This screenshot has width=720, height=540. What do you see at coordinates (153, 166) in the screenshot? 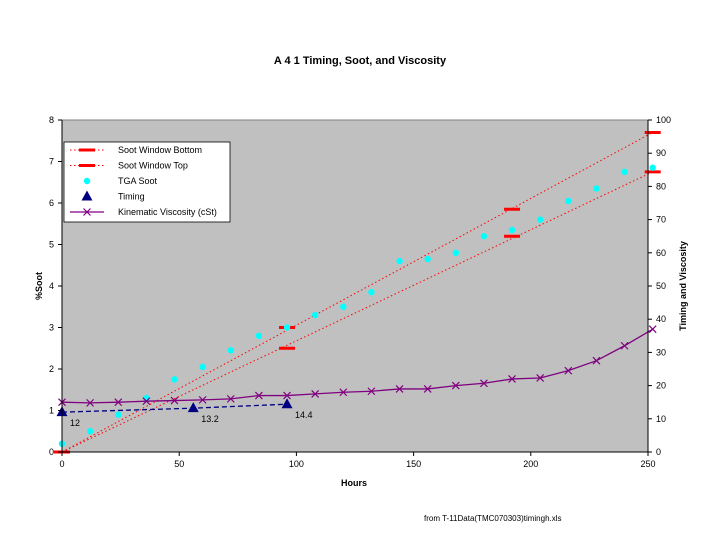
I see `legend-soot-window-top-label: Soot Window Top` at bounding box center [153, 166].